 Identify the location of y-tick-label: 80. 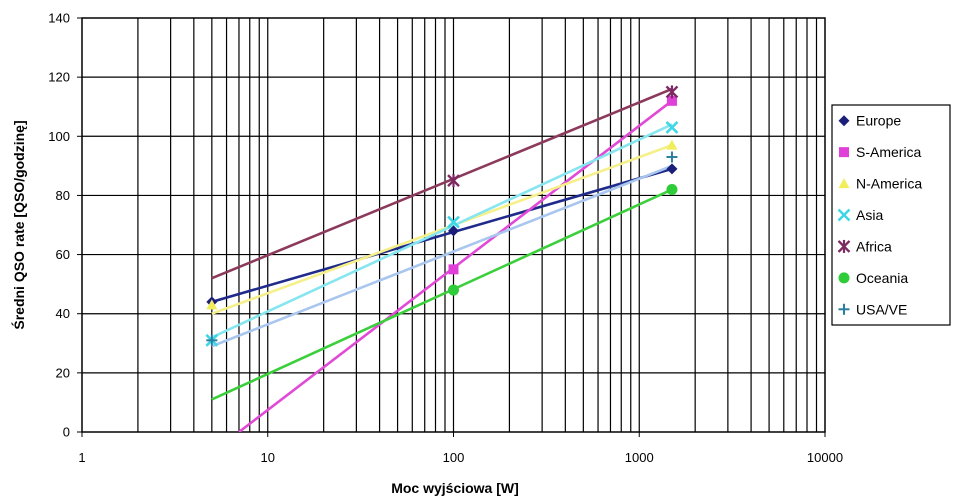
(63, 195).